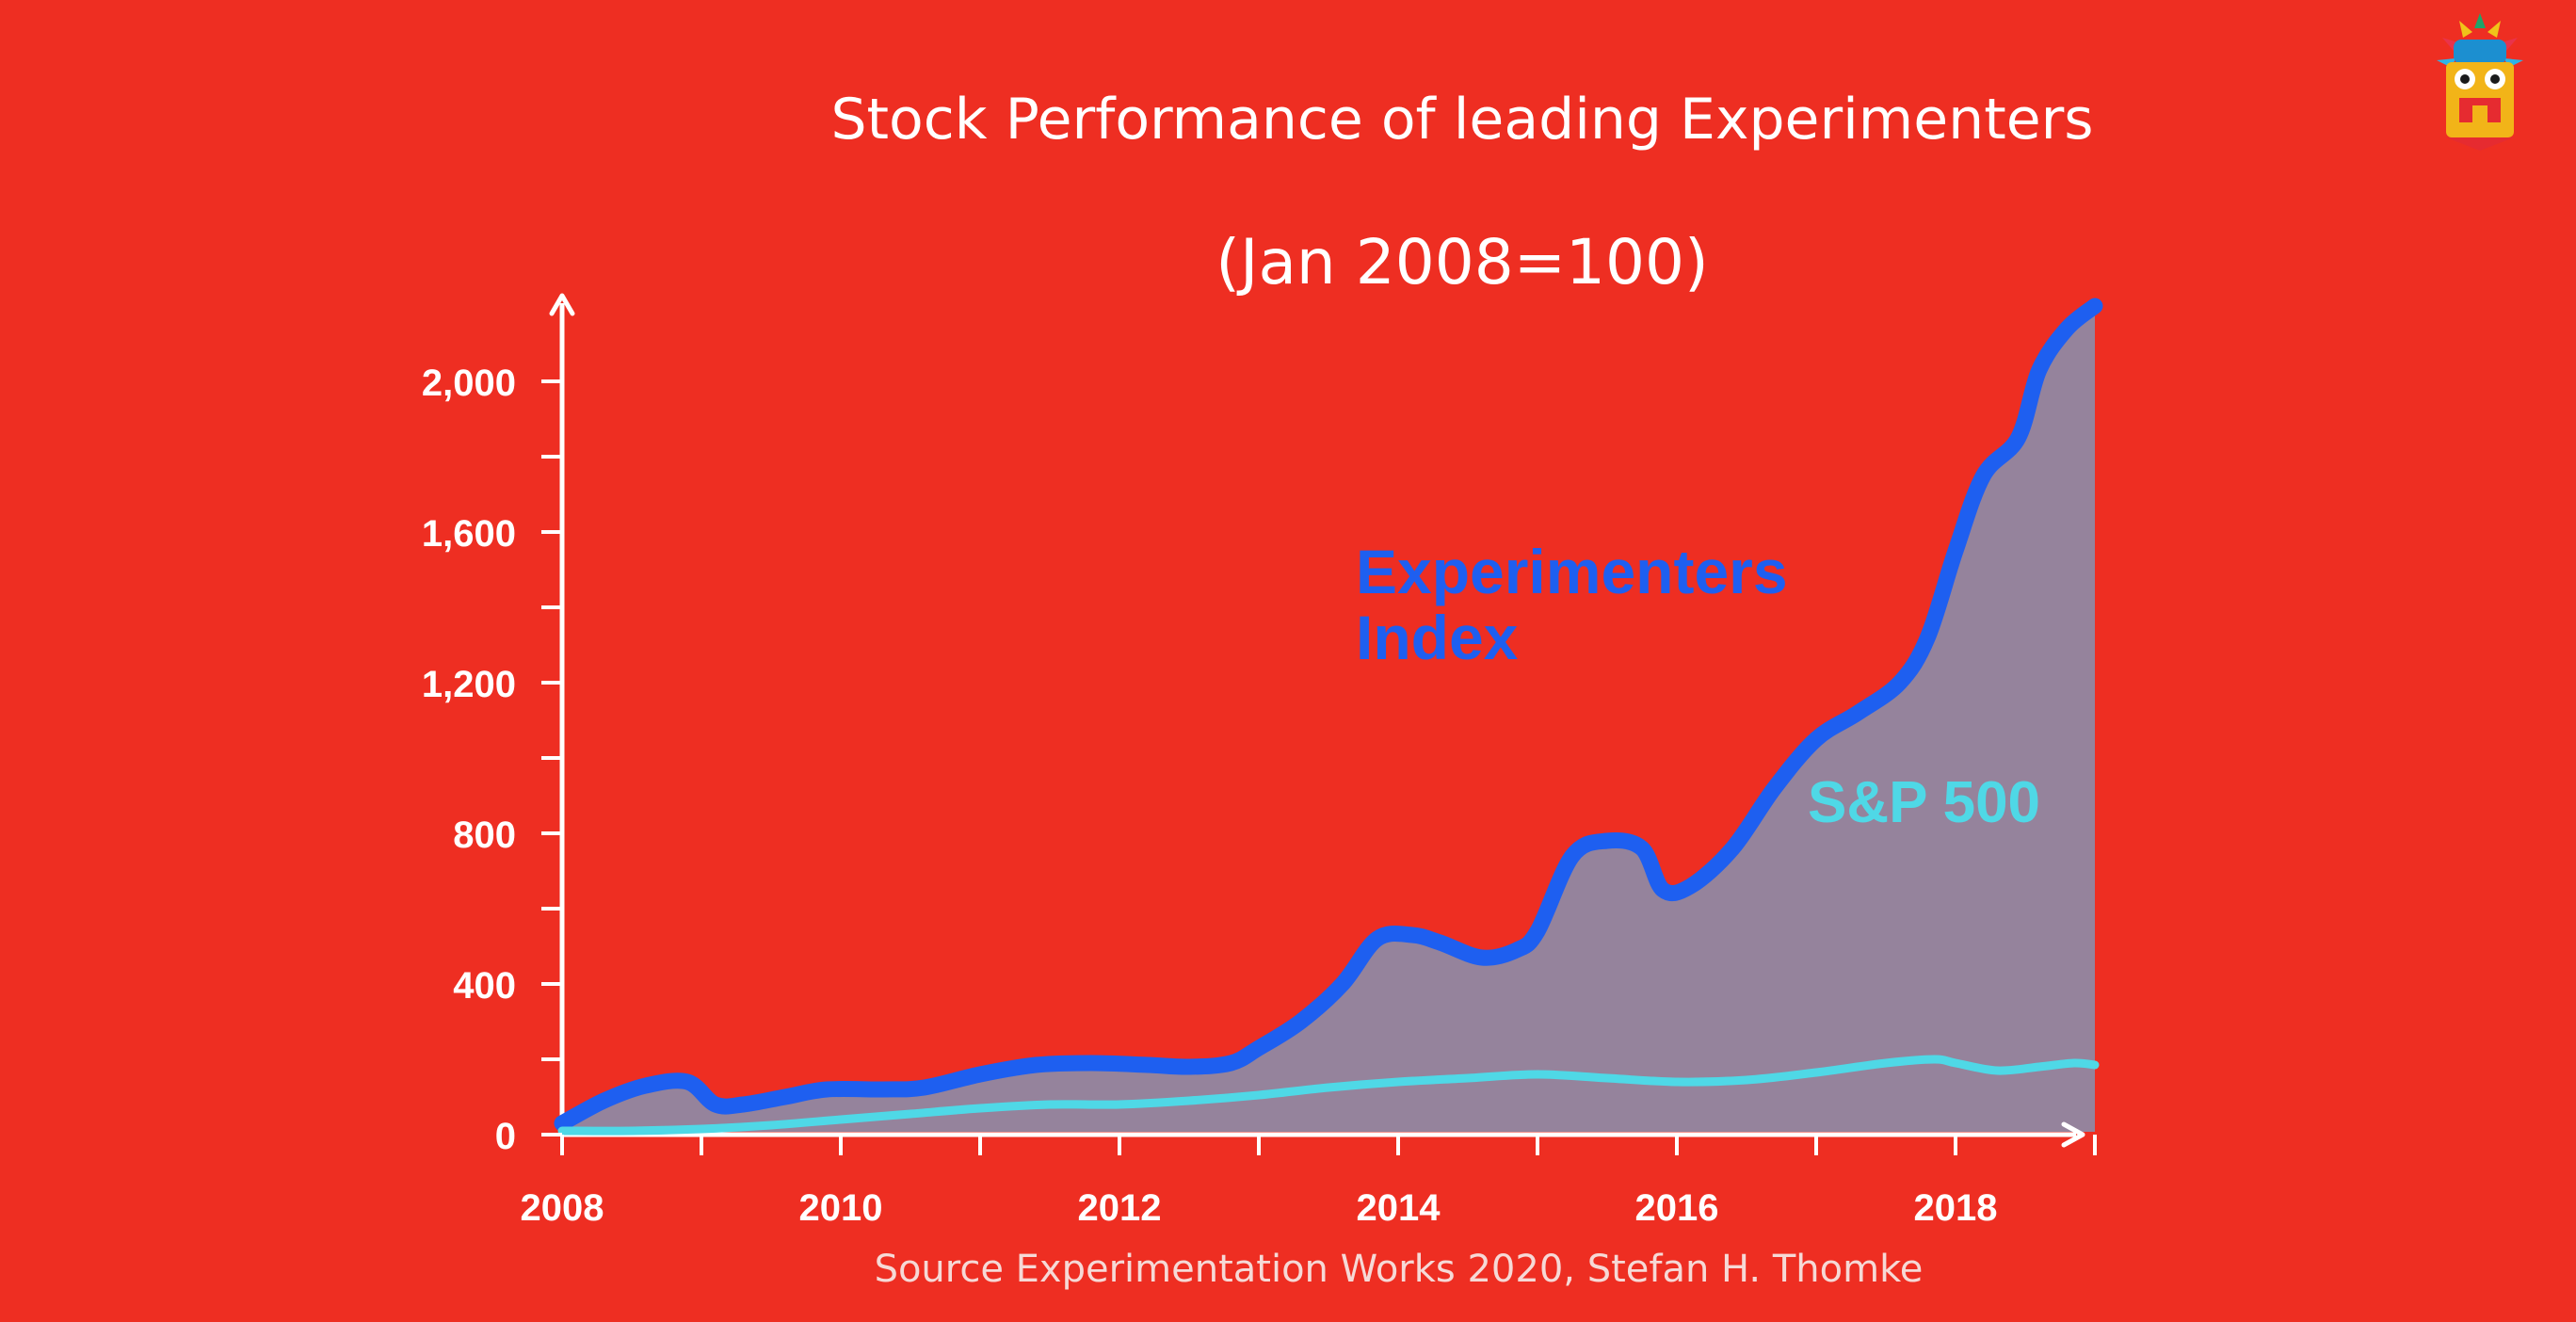 The height and width of the screenshot is (1322, 2576). I want to click on chart-subtitle: (Jan 2008=100), so click(1462, 262).